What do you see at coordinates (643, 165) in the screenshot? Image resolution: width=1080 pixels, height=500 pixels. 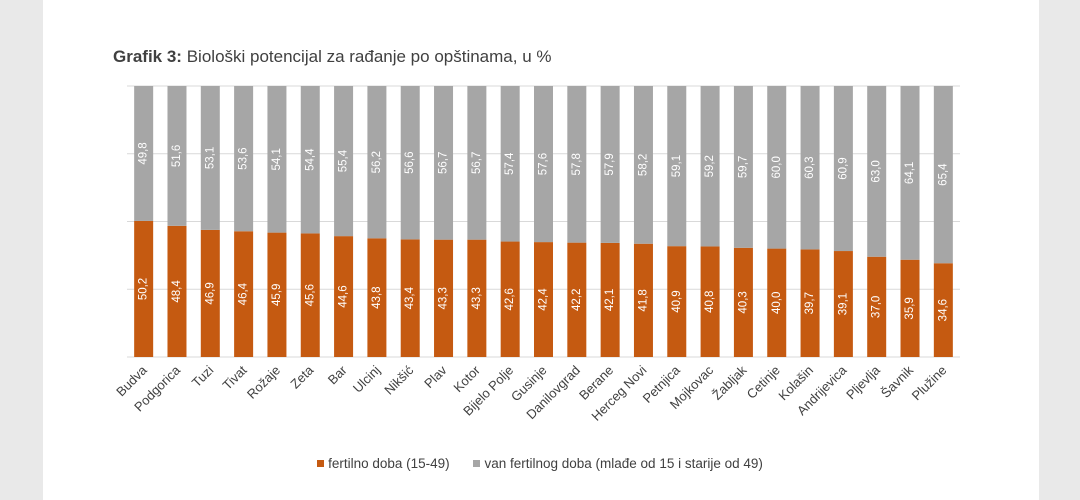 I see `value-label-non-fertile: 58,2` at bounding box center [643, 165].